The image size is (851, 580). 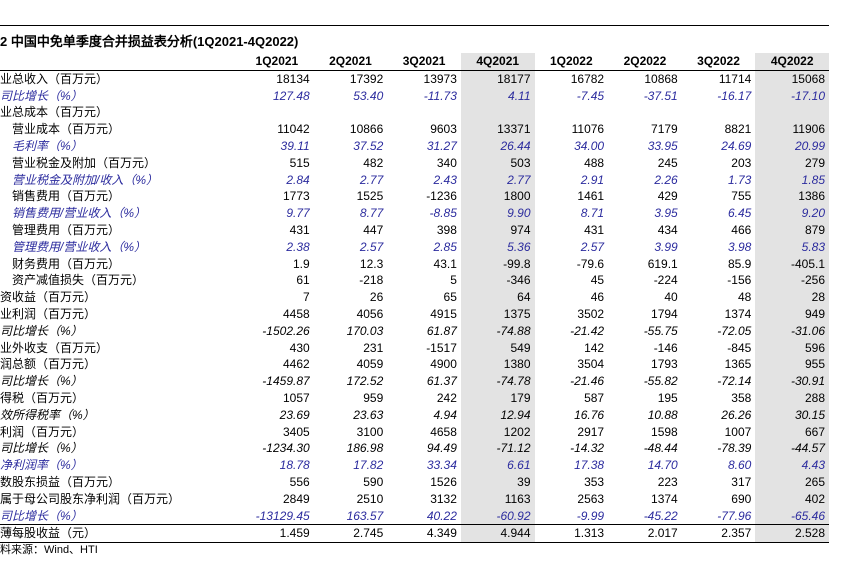 I want to click on value-cell: 4915, so click(x=443, y=313).